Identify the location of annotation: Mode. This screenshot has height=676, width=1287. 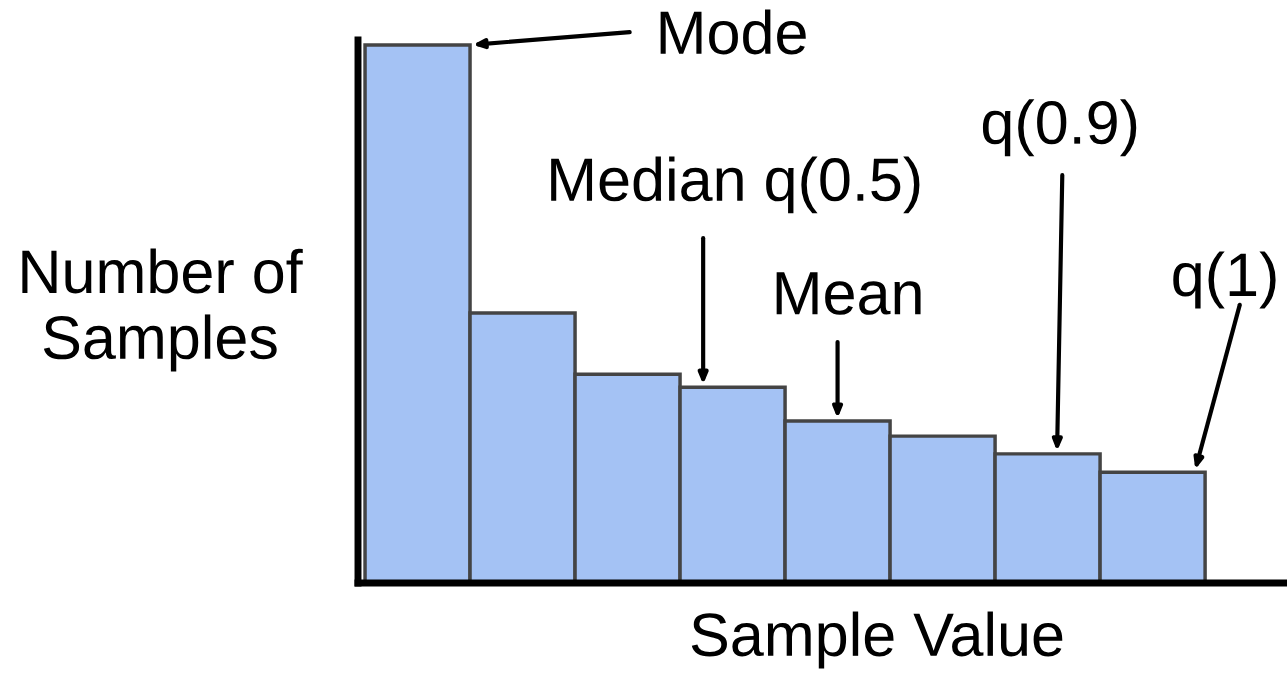
(733, 32).